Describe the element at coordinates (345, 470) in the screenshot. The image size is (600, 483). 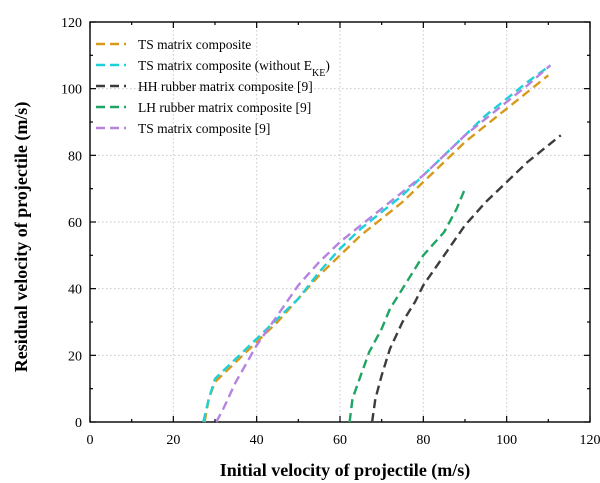
I see `x-axis-title: Initial velocity of projectile (m/s)` at that location.